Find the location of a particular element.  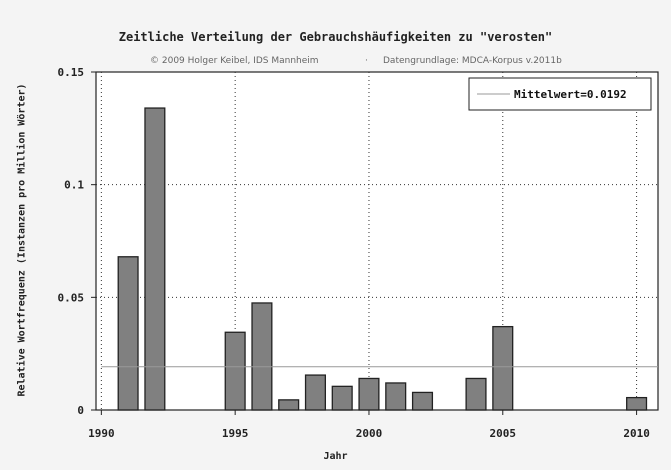

legend: Mittelwert=0.0192 is located at coordinates (560, 94).